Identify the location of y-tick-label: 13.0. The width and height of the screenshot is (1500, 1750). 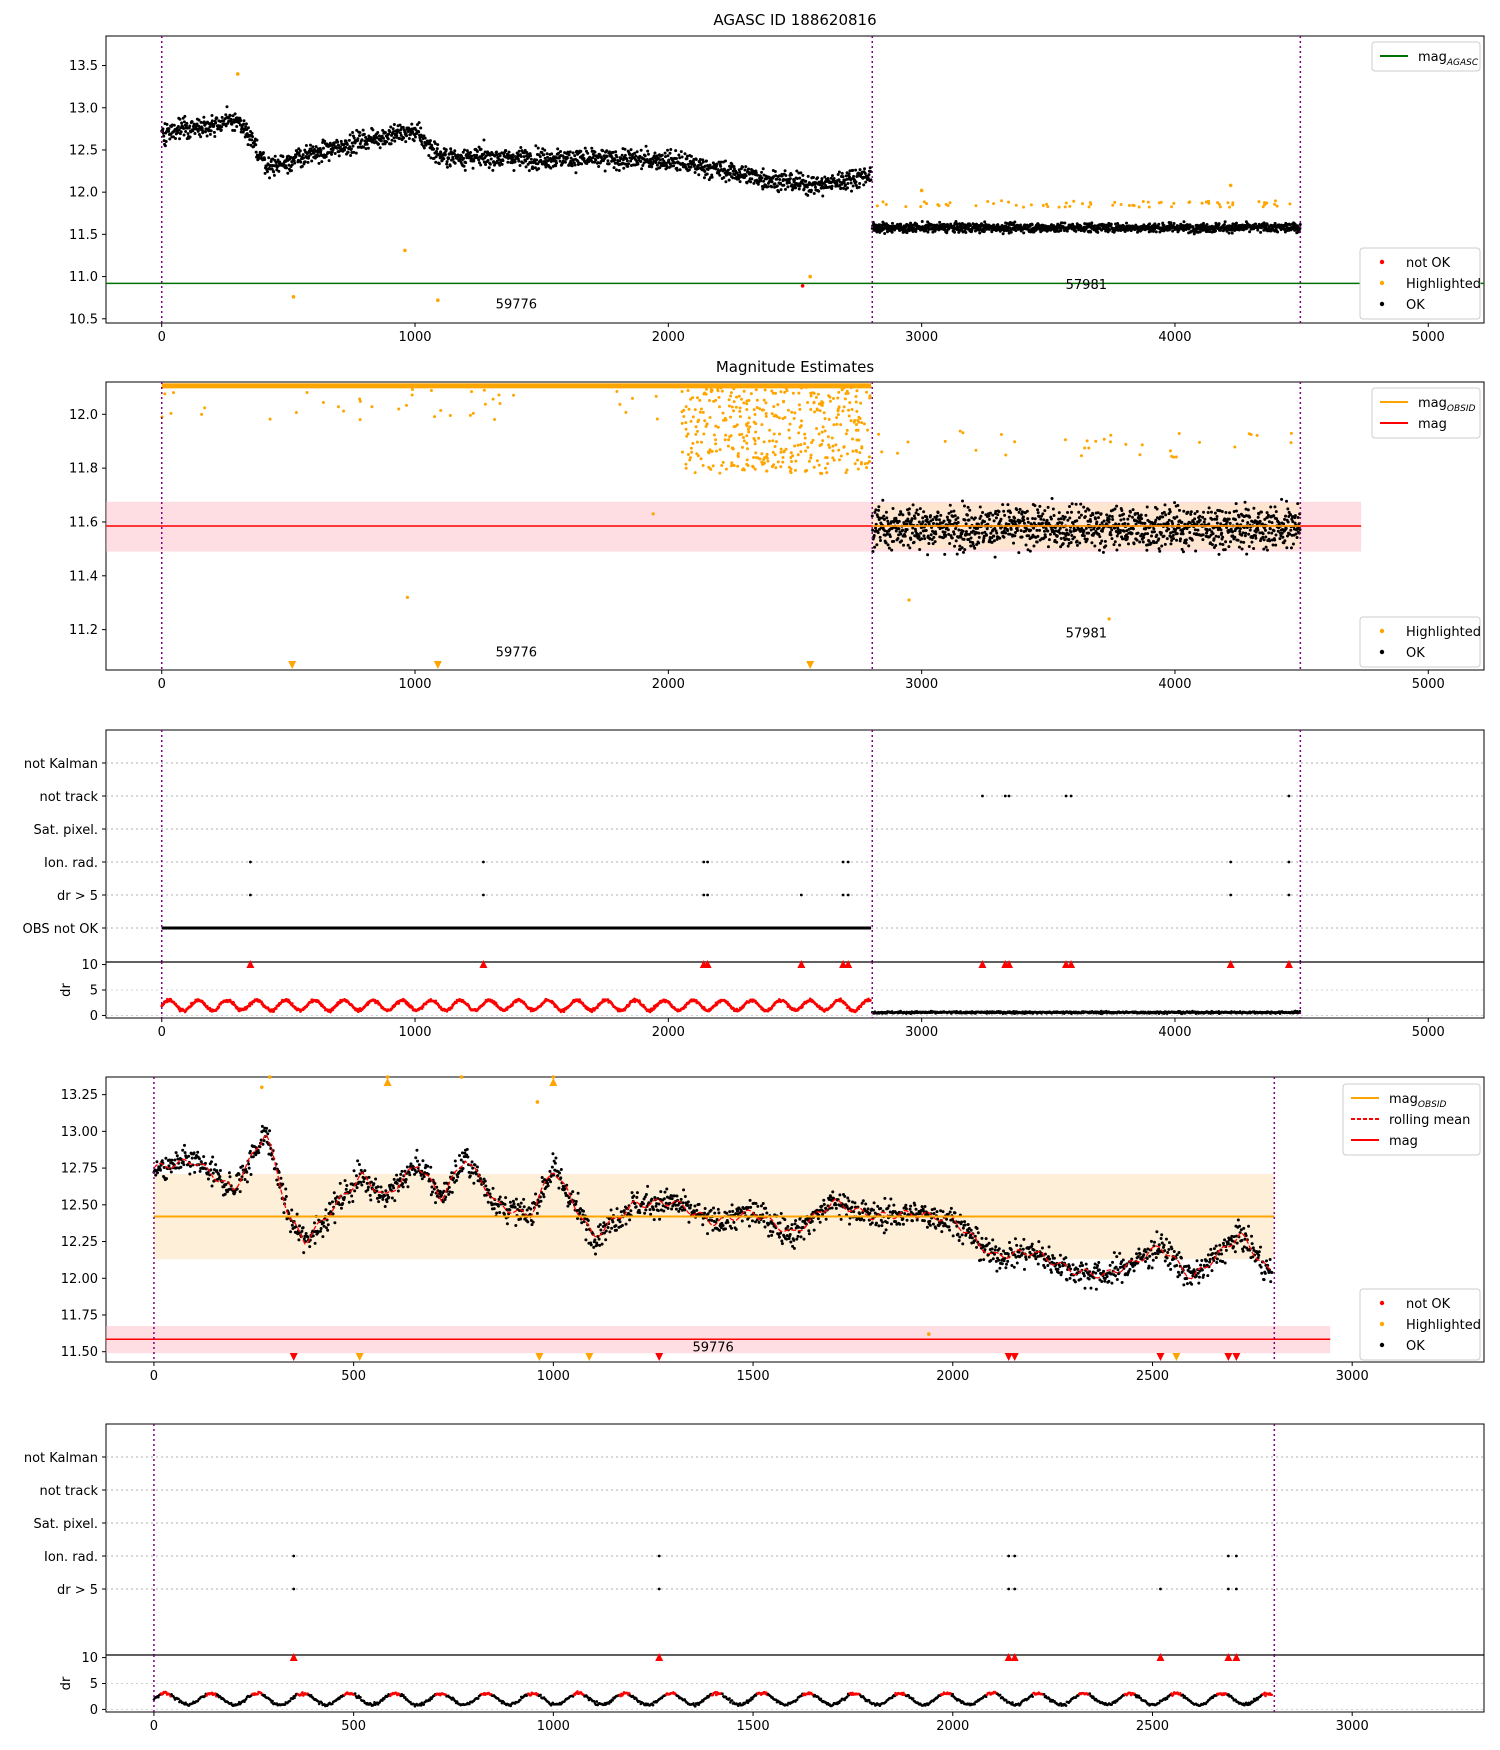
(83, 108).